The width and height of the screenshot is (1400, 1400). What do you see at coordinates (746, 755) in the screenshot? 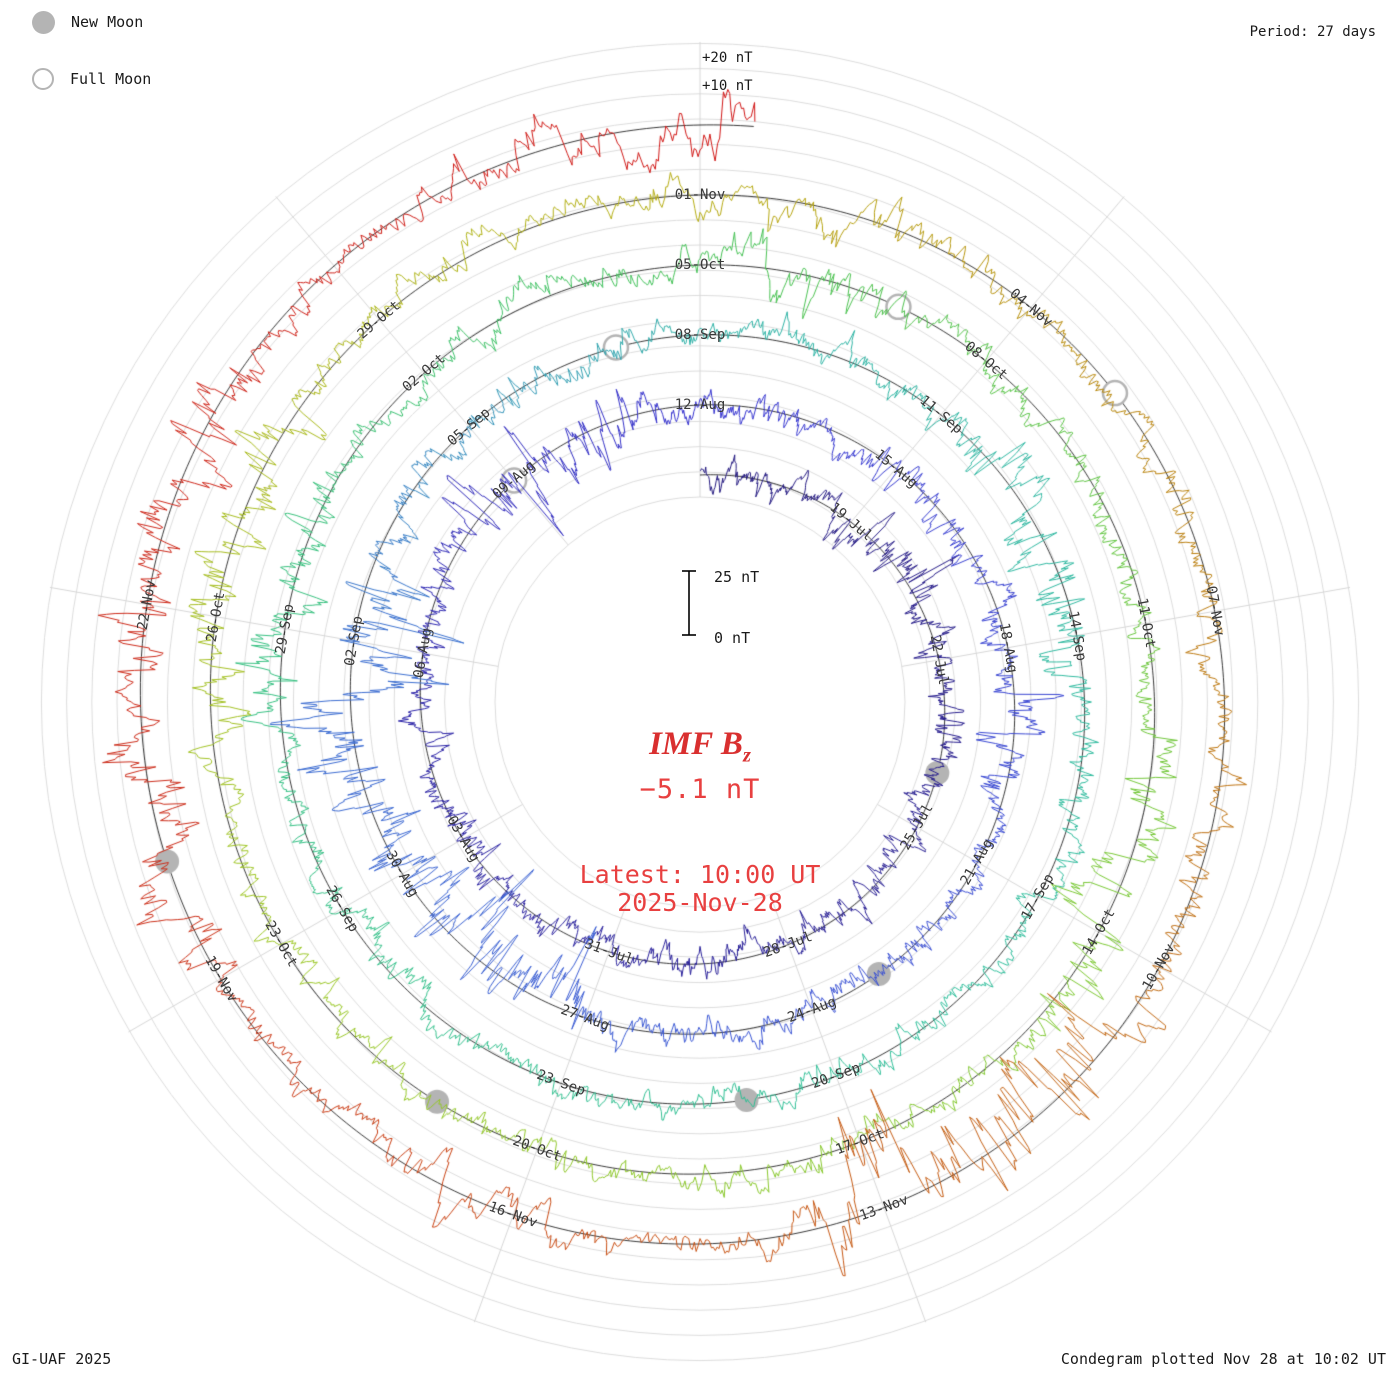
I see `center-quantity-subscript: z` at bounding box center [746, 755].